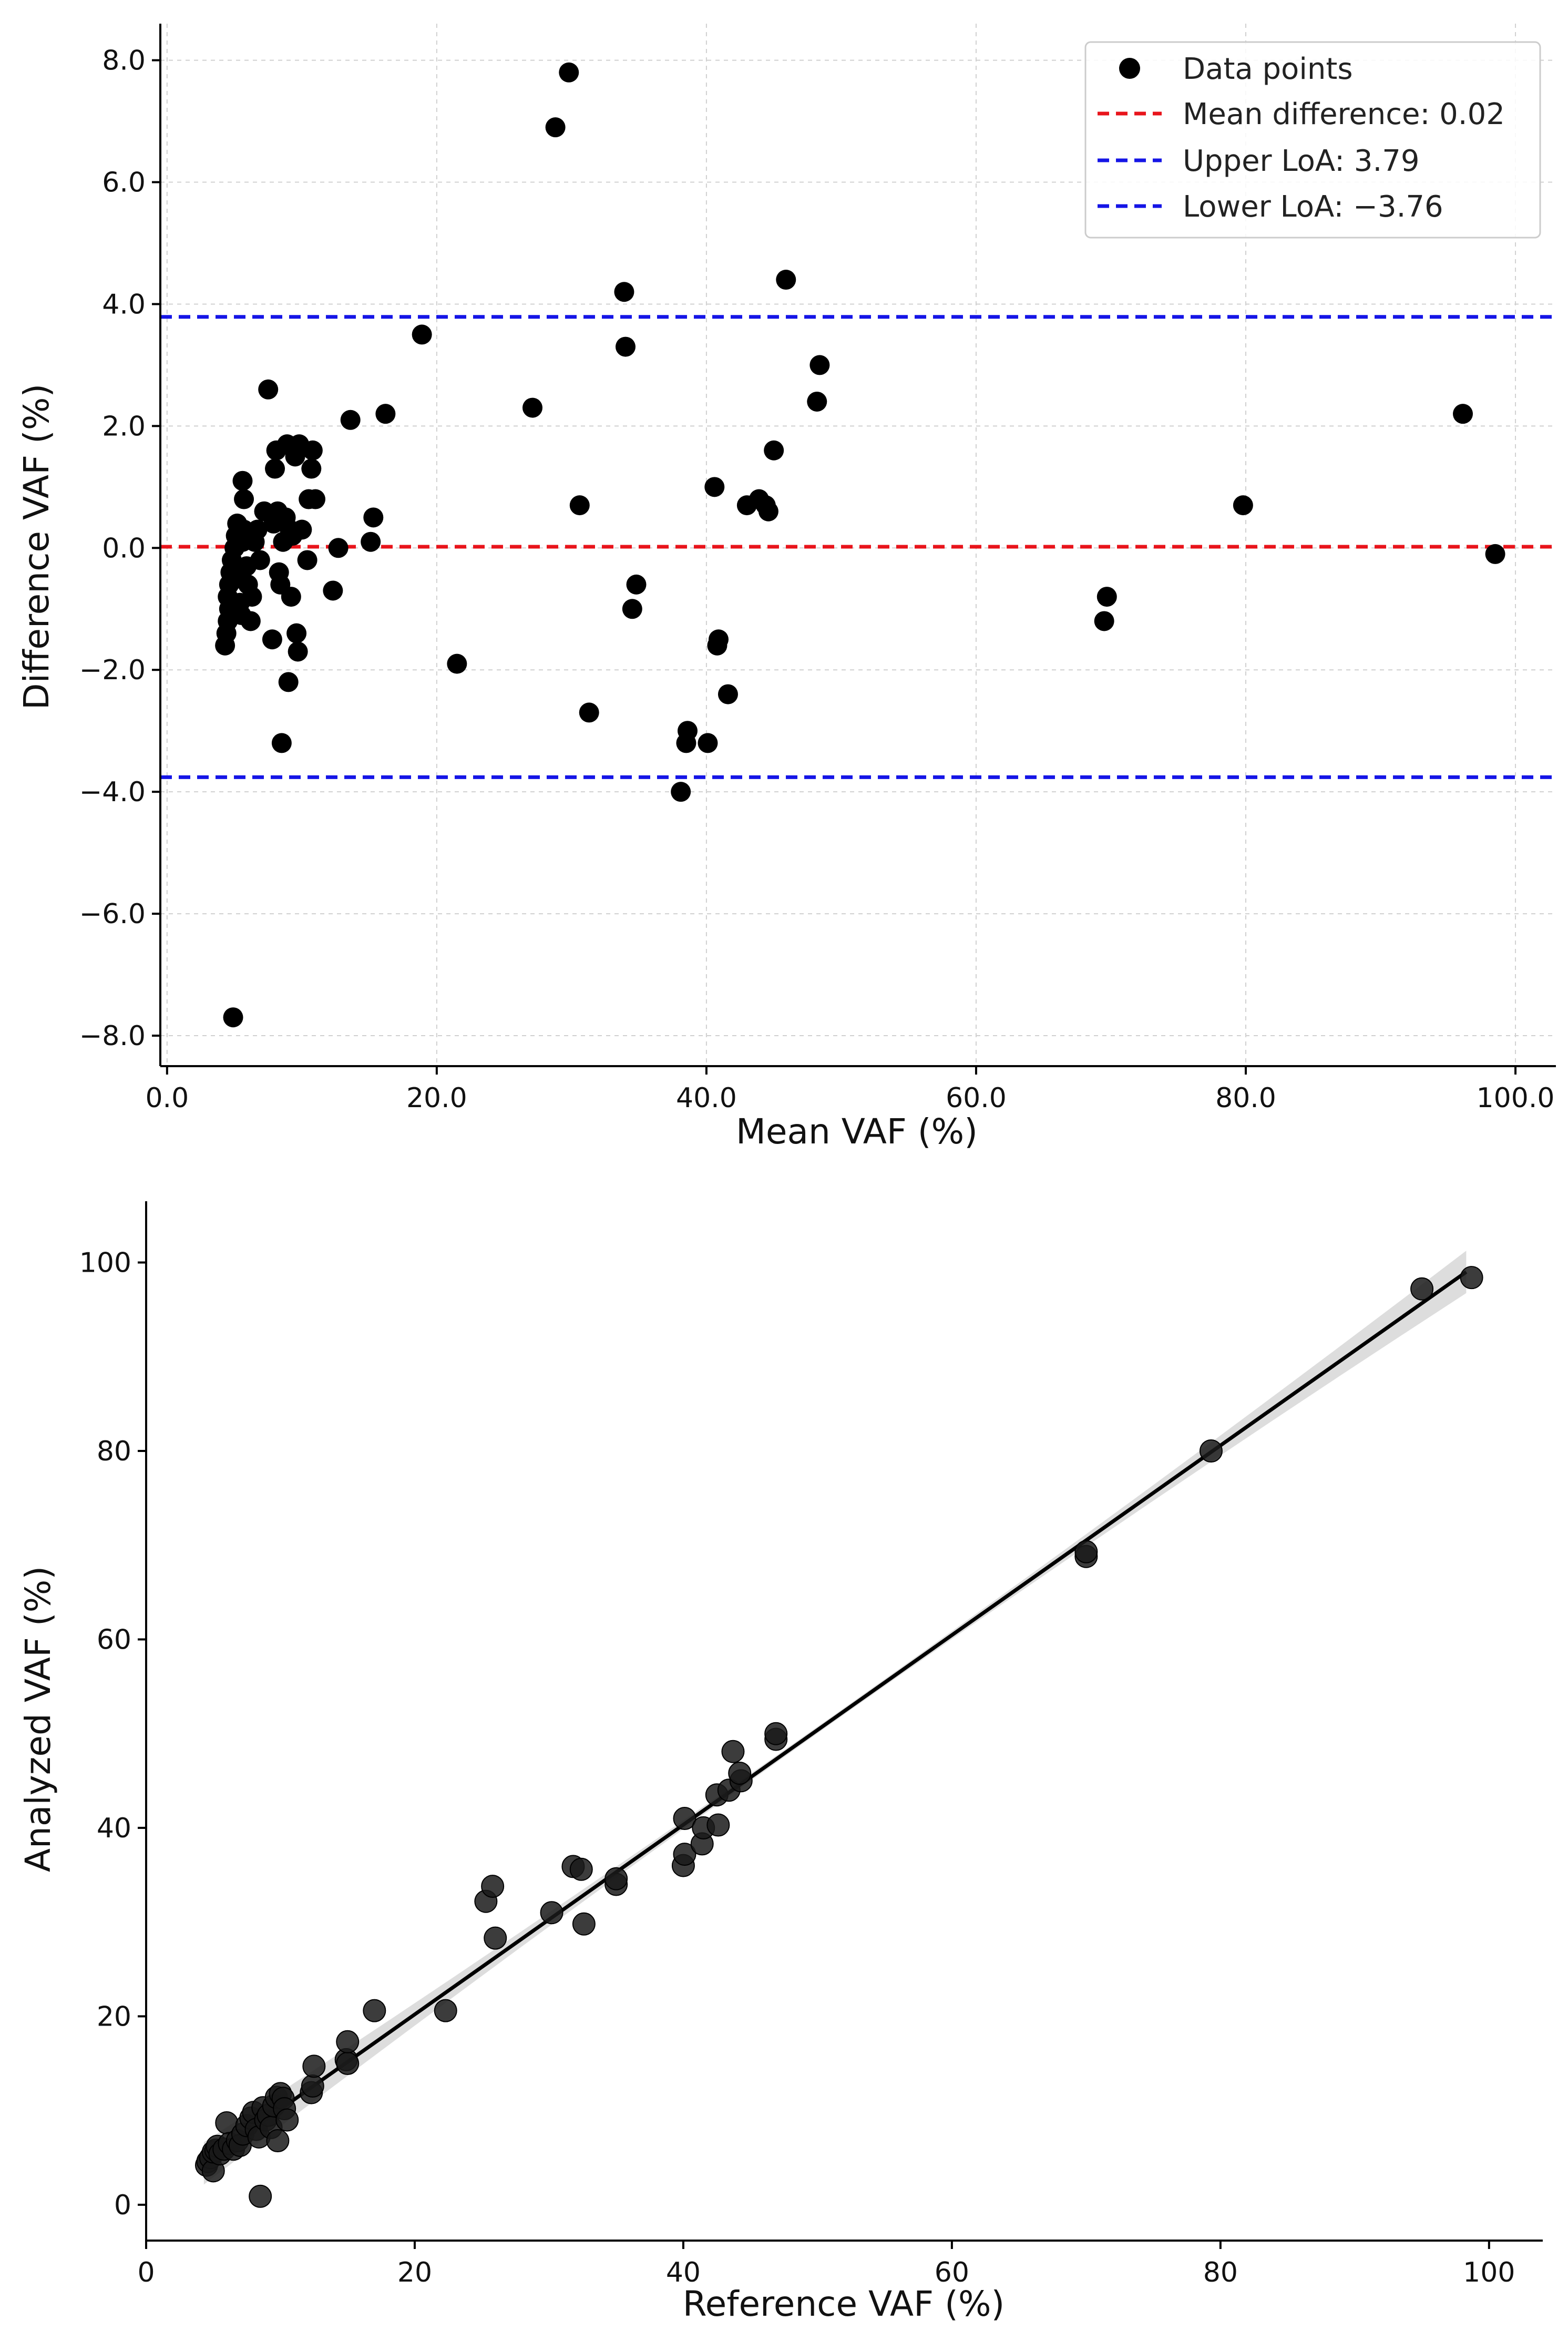  I want to click on legend-label-lower-loa: Lower LoA: −3.76, so click(1313, 207).